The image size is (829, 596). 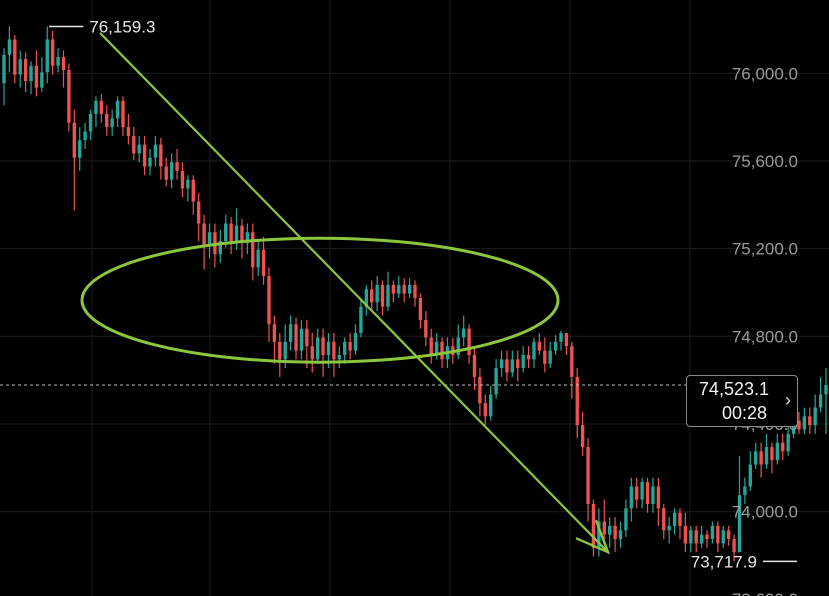 What do you see at coordinates (765, 161) in the screenshot?
I see `y-tick-label: 75,600.0` at bounding box center [765, 161].